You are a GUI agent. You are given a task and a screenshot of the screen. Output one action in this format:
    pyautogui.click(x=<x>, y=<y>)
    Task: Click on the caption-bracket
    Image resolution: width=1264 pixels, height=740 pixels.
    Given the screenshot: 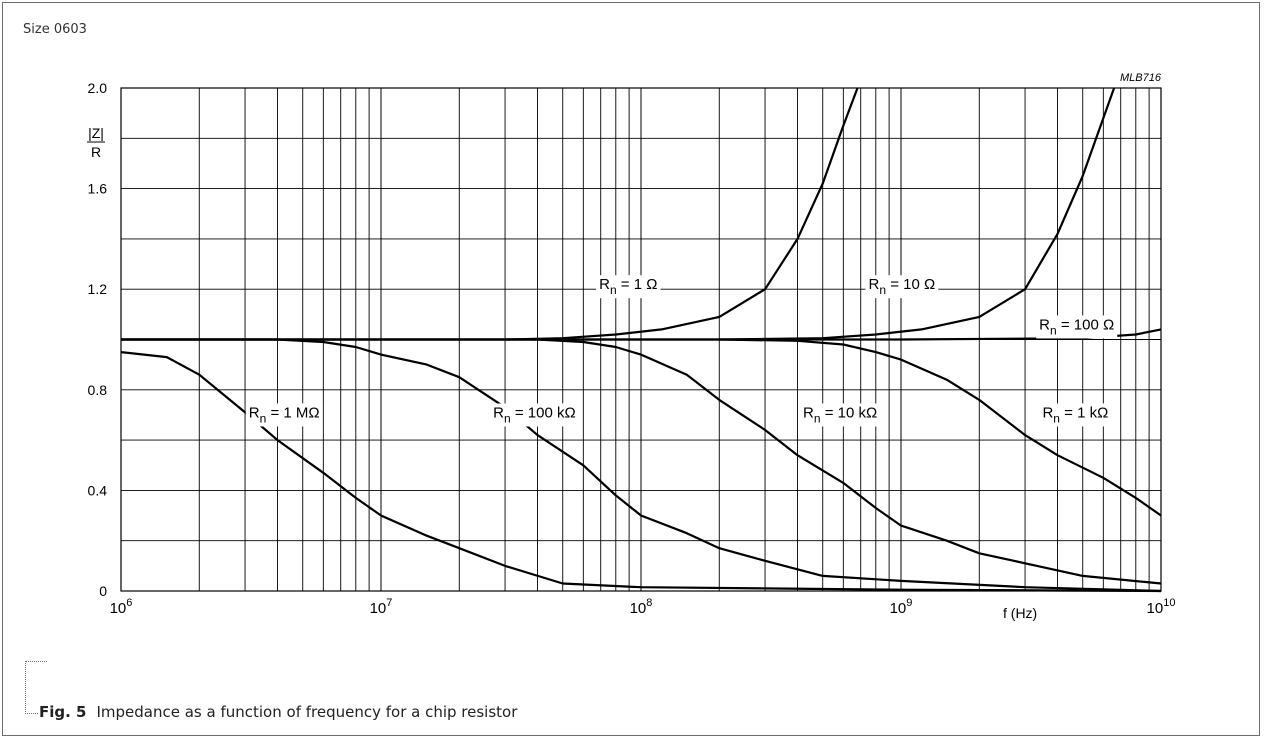 What is the action you would take?
    pyautogui.click(x=31, y=687)
    